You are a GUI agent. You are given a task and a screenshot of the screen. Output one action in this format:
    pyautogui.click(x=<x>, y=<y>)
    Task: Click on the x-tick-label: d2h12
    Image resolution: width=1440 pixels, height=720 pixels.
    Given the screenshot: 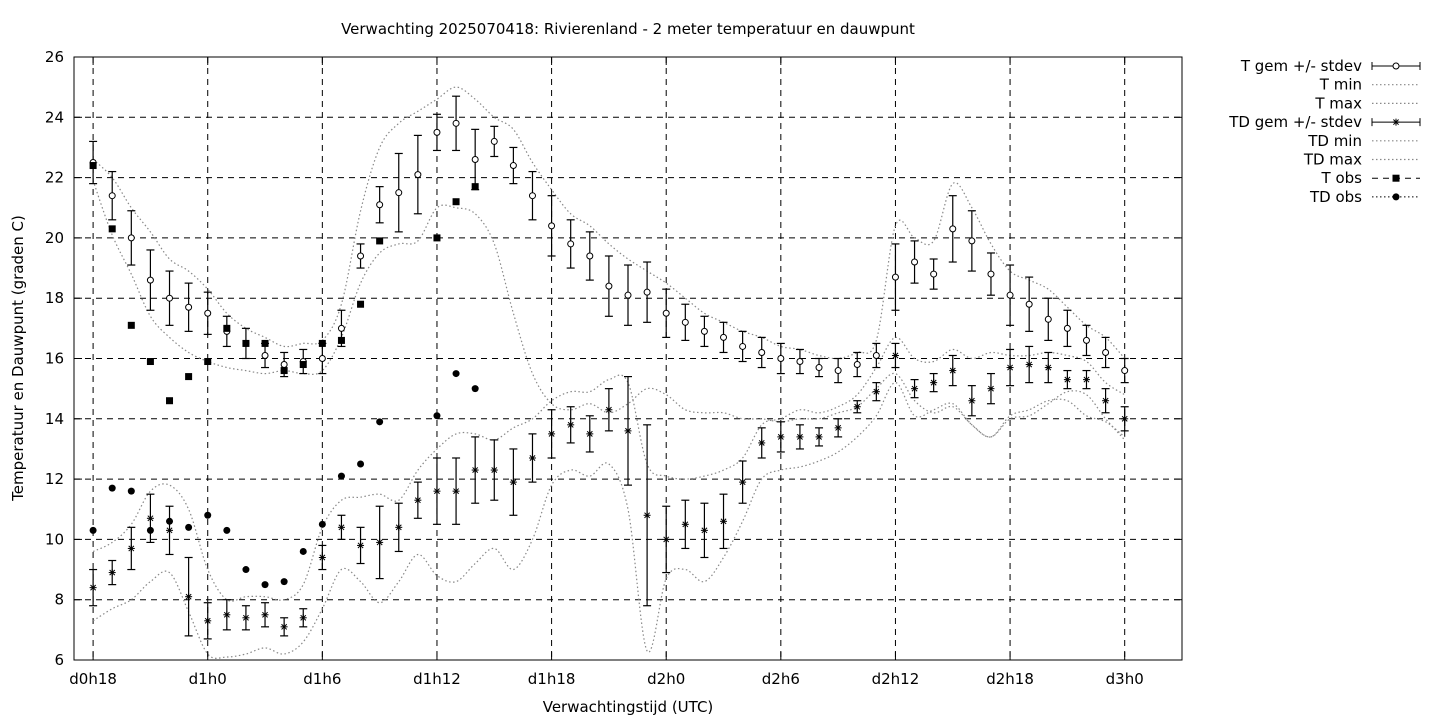 What is the action you would take?
    pyautogui.click(x=896, y=679)
    